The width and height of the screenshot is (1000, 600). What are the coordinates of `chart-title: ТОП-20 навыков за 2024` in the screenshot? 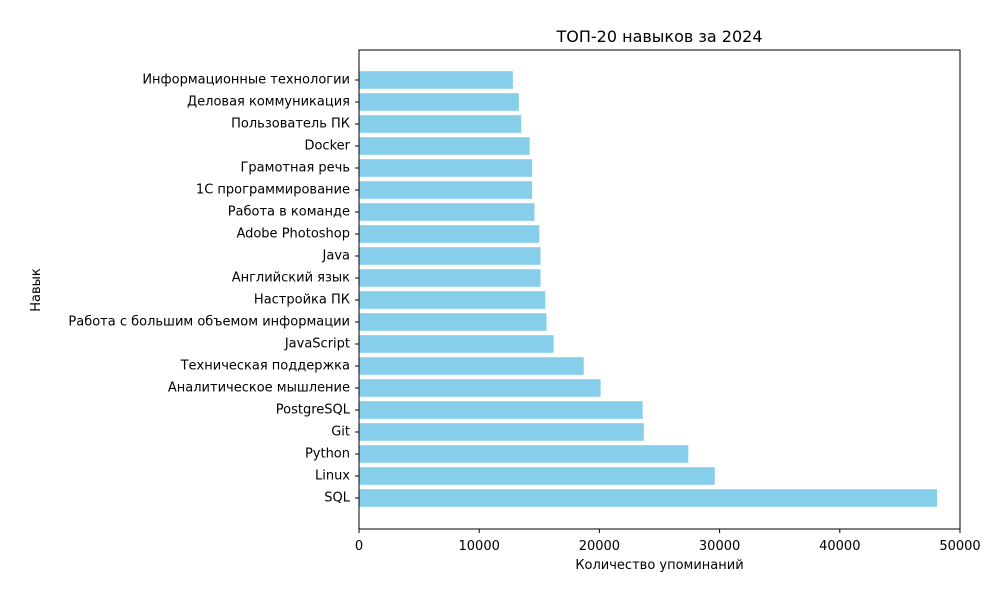 It's located at (658, 36).